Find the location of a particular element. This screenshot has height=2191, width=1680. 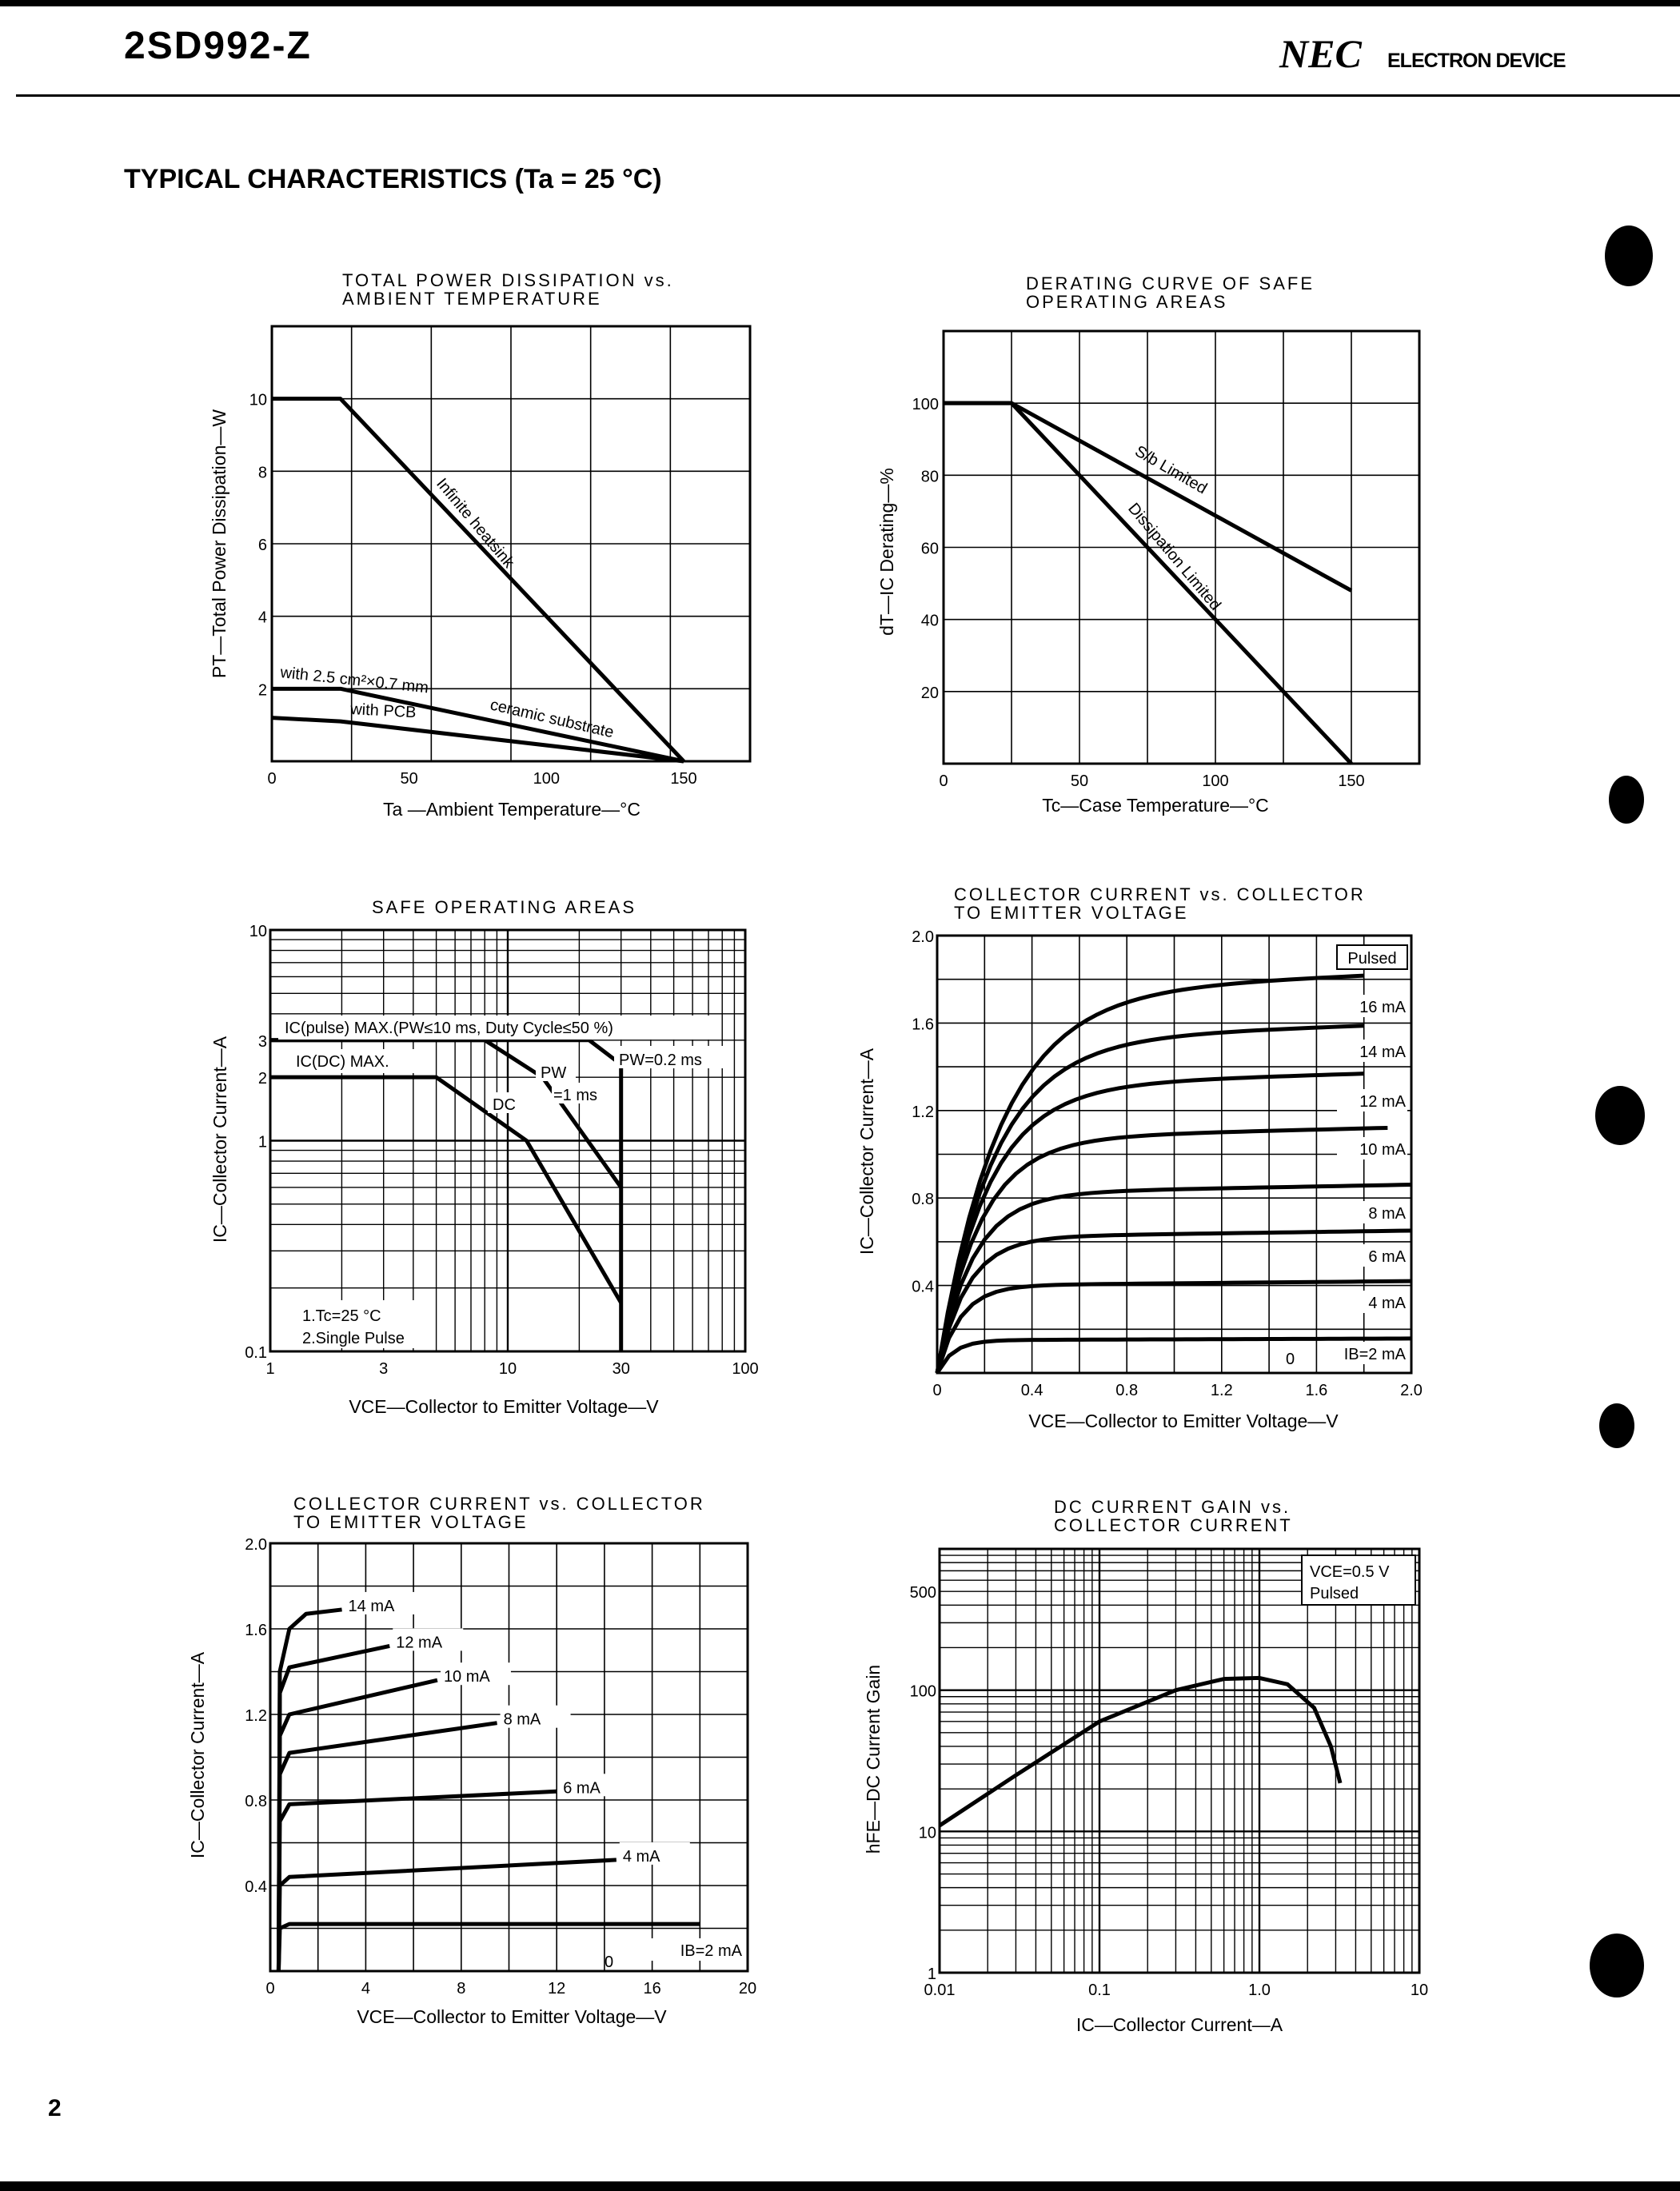

soa-annotation: =1 ms is located at coordinates (575, 1095).